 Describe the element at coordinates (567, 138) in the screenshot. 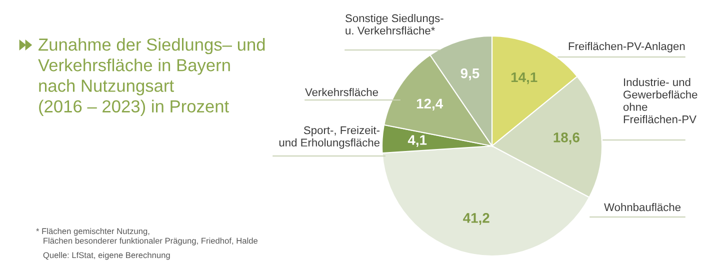

I see `data-label: 18,6` at that location.